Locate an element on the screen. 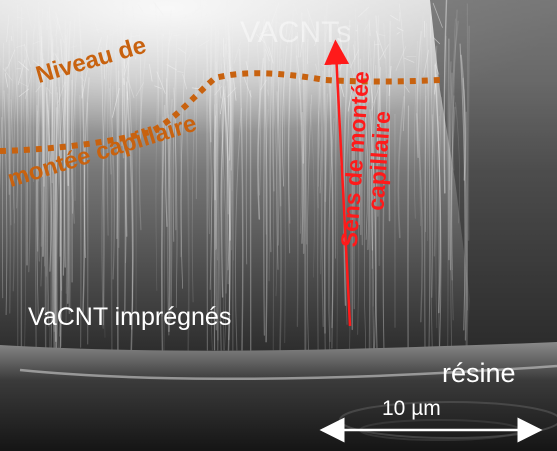 The height and width of the screenshot is (451, 557). resin-label: résine is located at coordinates (479, 373).